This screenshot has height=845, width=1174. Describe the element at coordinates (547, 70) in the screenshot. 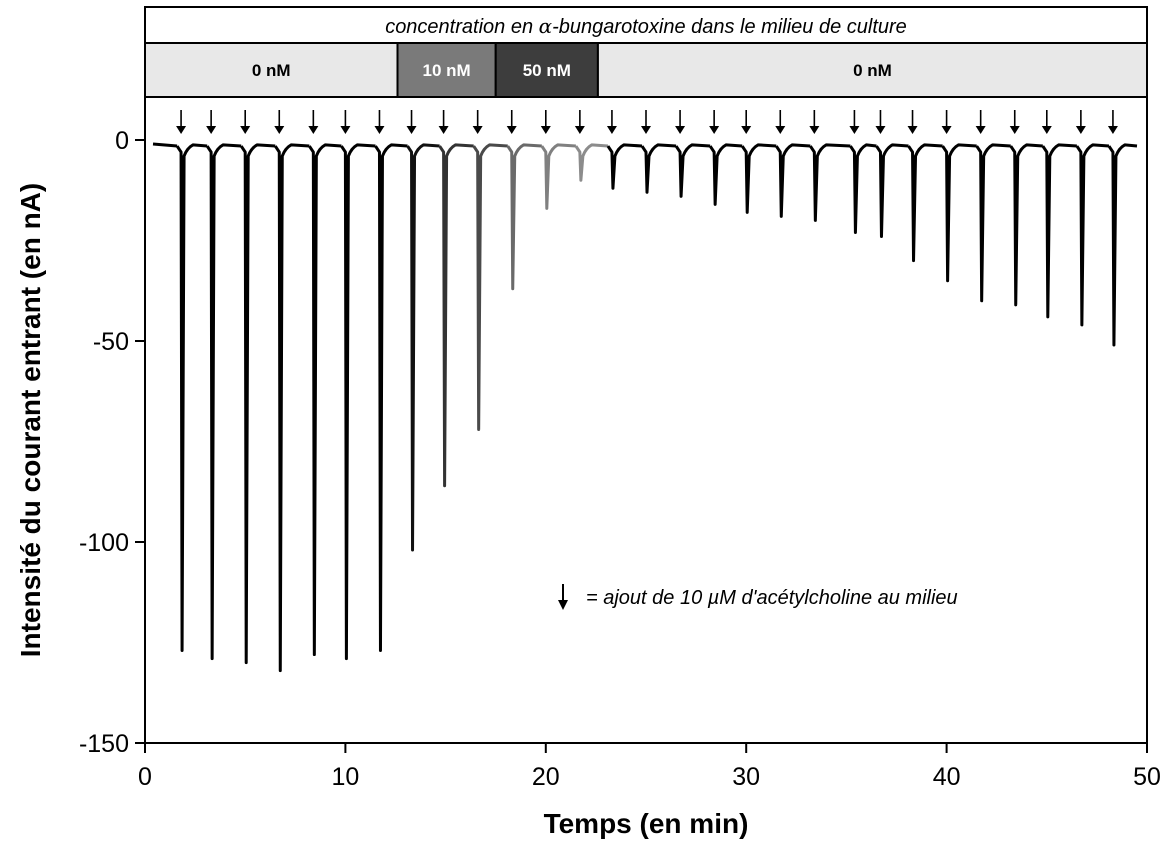

I see `band-label-2: 50 nM` at that location.